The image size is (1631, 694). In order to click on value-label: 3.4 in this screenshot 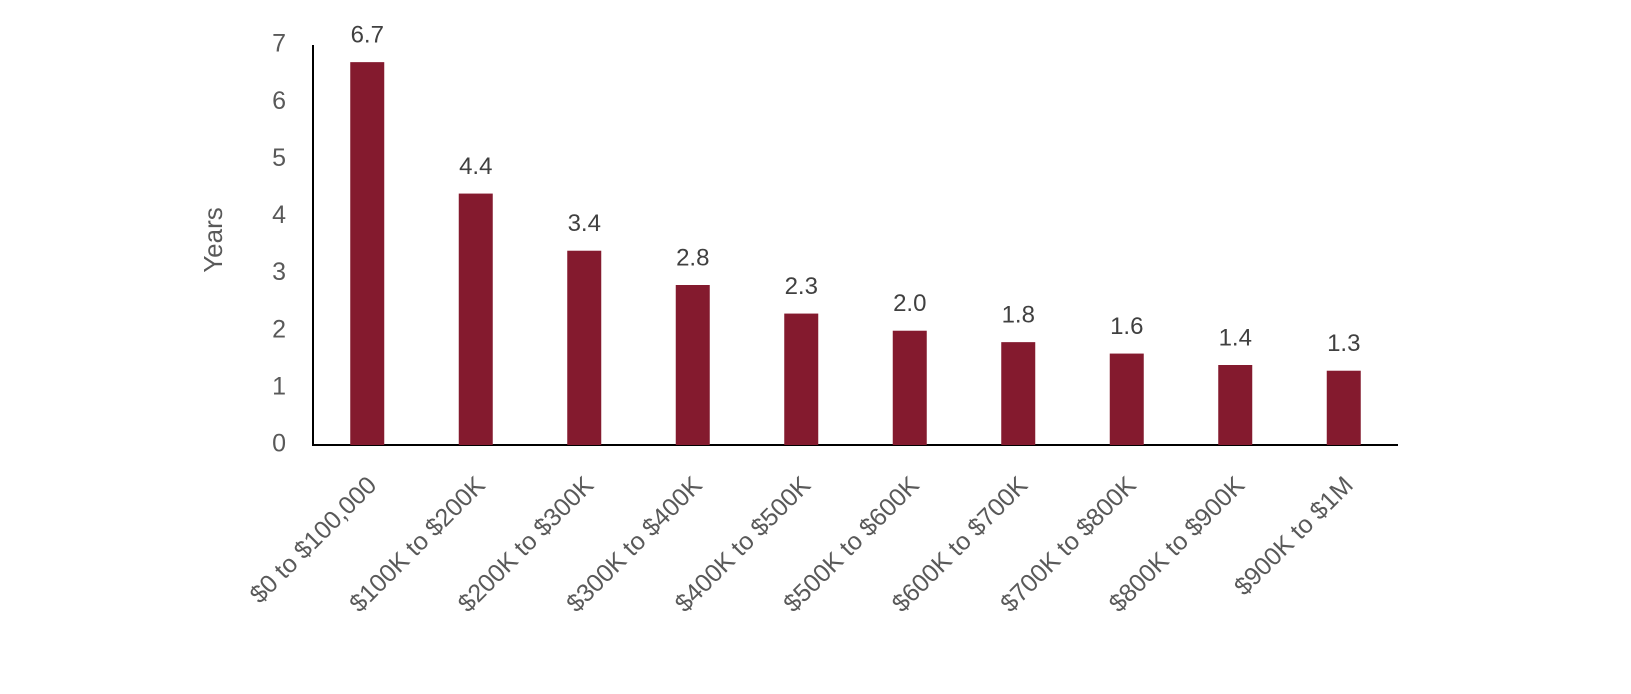, I will do `click(584, 223)`.